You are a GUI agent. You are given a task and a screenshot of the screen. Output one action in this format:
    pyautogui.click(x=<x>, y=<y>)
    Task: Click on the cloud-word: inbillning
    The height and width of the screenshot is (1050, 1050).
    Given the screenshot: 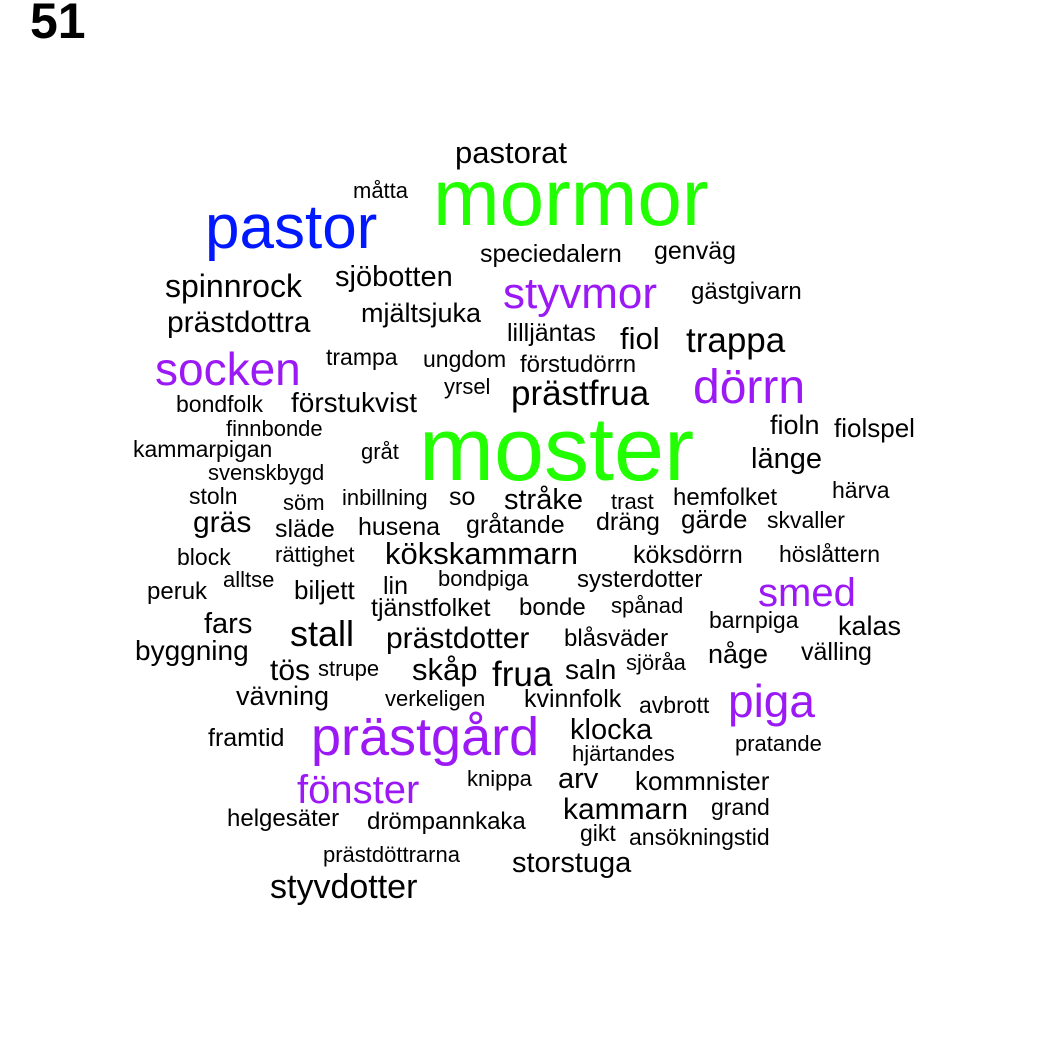 What is the action you would take?
    pyautogui.click(x=385, y=497)
    